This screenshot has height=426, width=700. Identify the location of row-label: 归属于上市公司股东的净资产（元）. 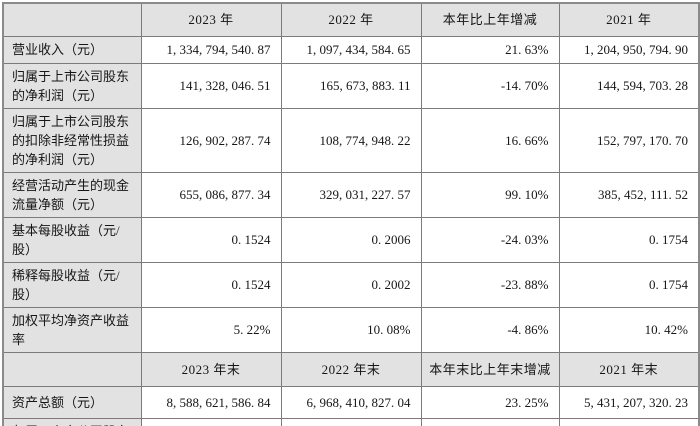
(72, 421).